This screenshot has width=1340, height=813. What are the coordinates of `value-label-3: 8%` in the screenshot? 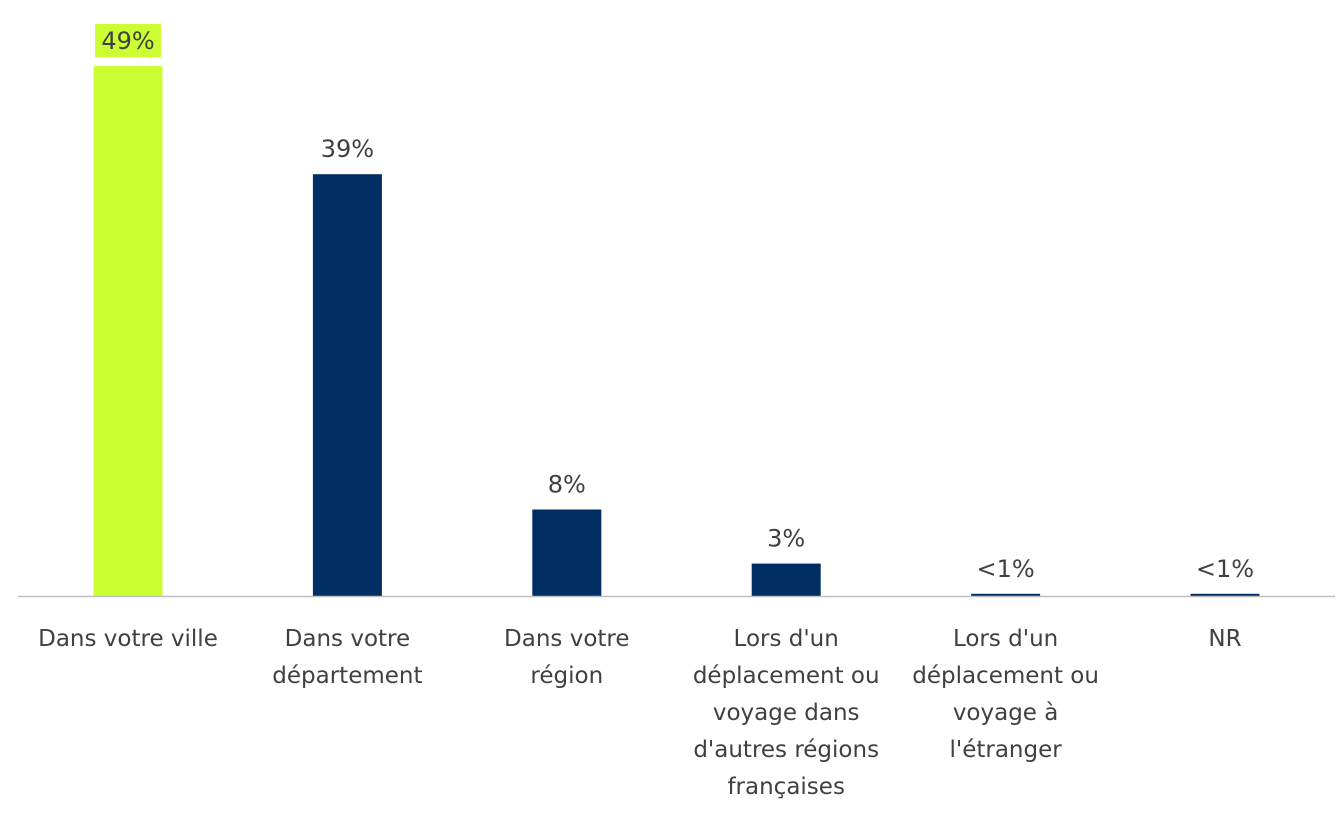 It's located at (567, 485).